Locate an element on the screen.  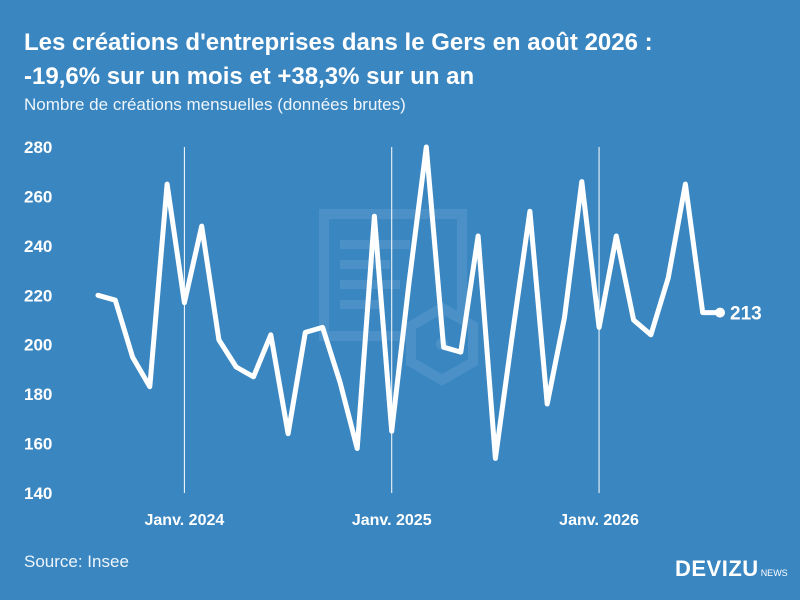
brand-logo: DEVIZU NEWS is located at coordinates (731, 569).